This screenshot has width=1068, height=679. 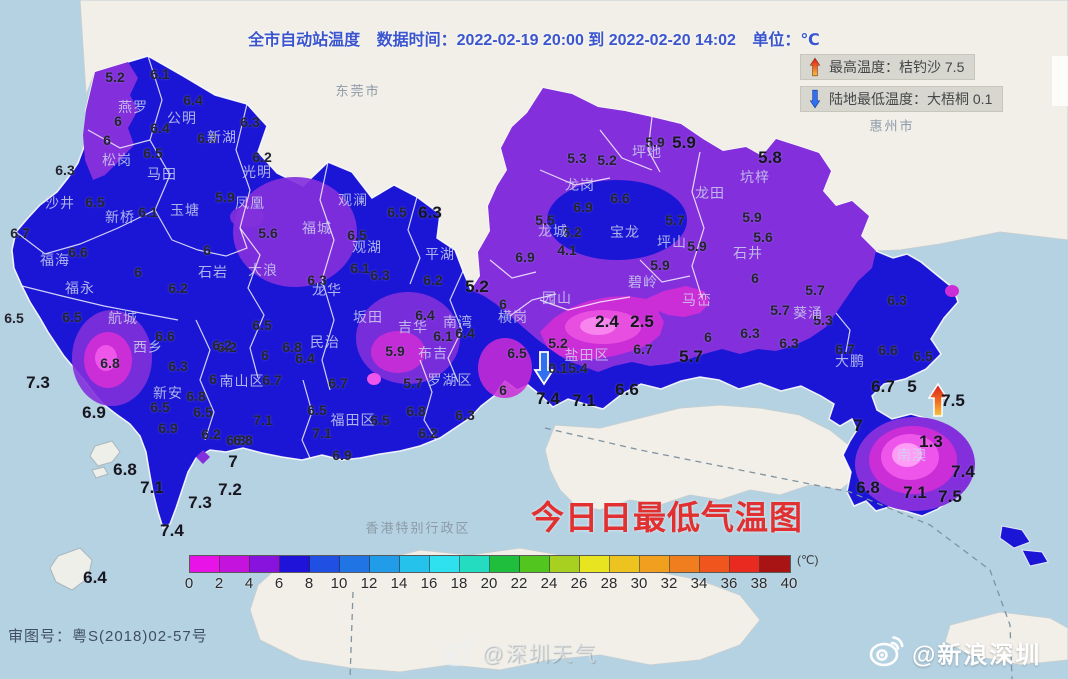 What do you see at coordinates (309, 583) in the screenshot?
I see `colorbar-tick: 8` at bounding box center [309, 583].